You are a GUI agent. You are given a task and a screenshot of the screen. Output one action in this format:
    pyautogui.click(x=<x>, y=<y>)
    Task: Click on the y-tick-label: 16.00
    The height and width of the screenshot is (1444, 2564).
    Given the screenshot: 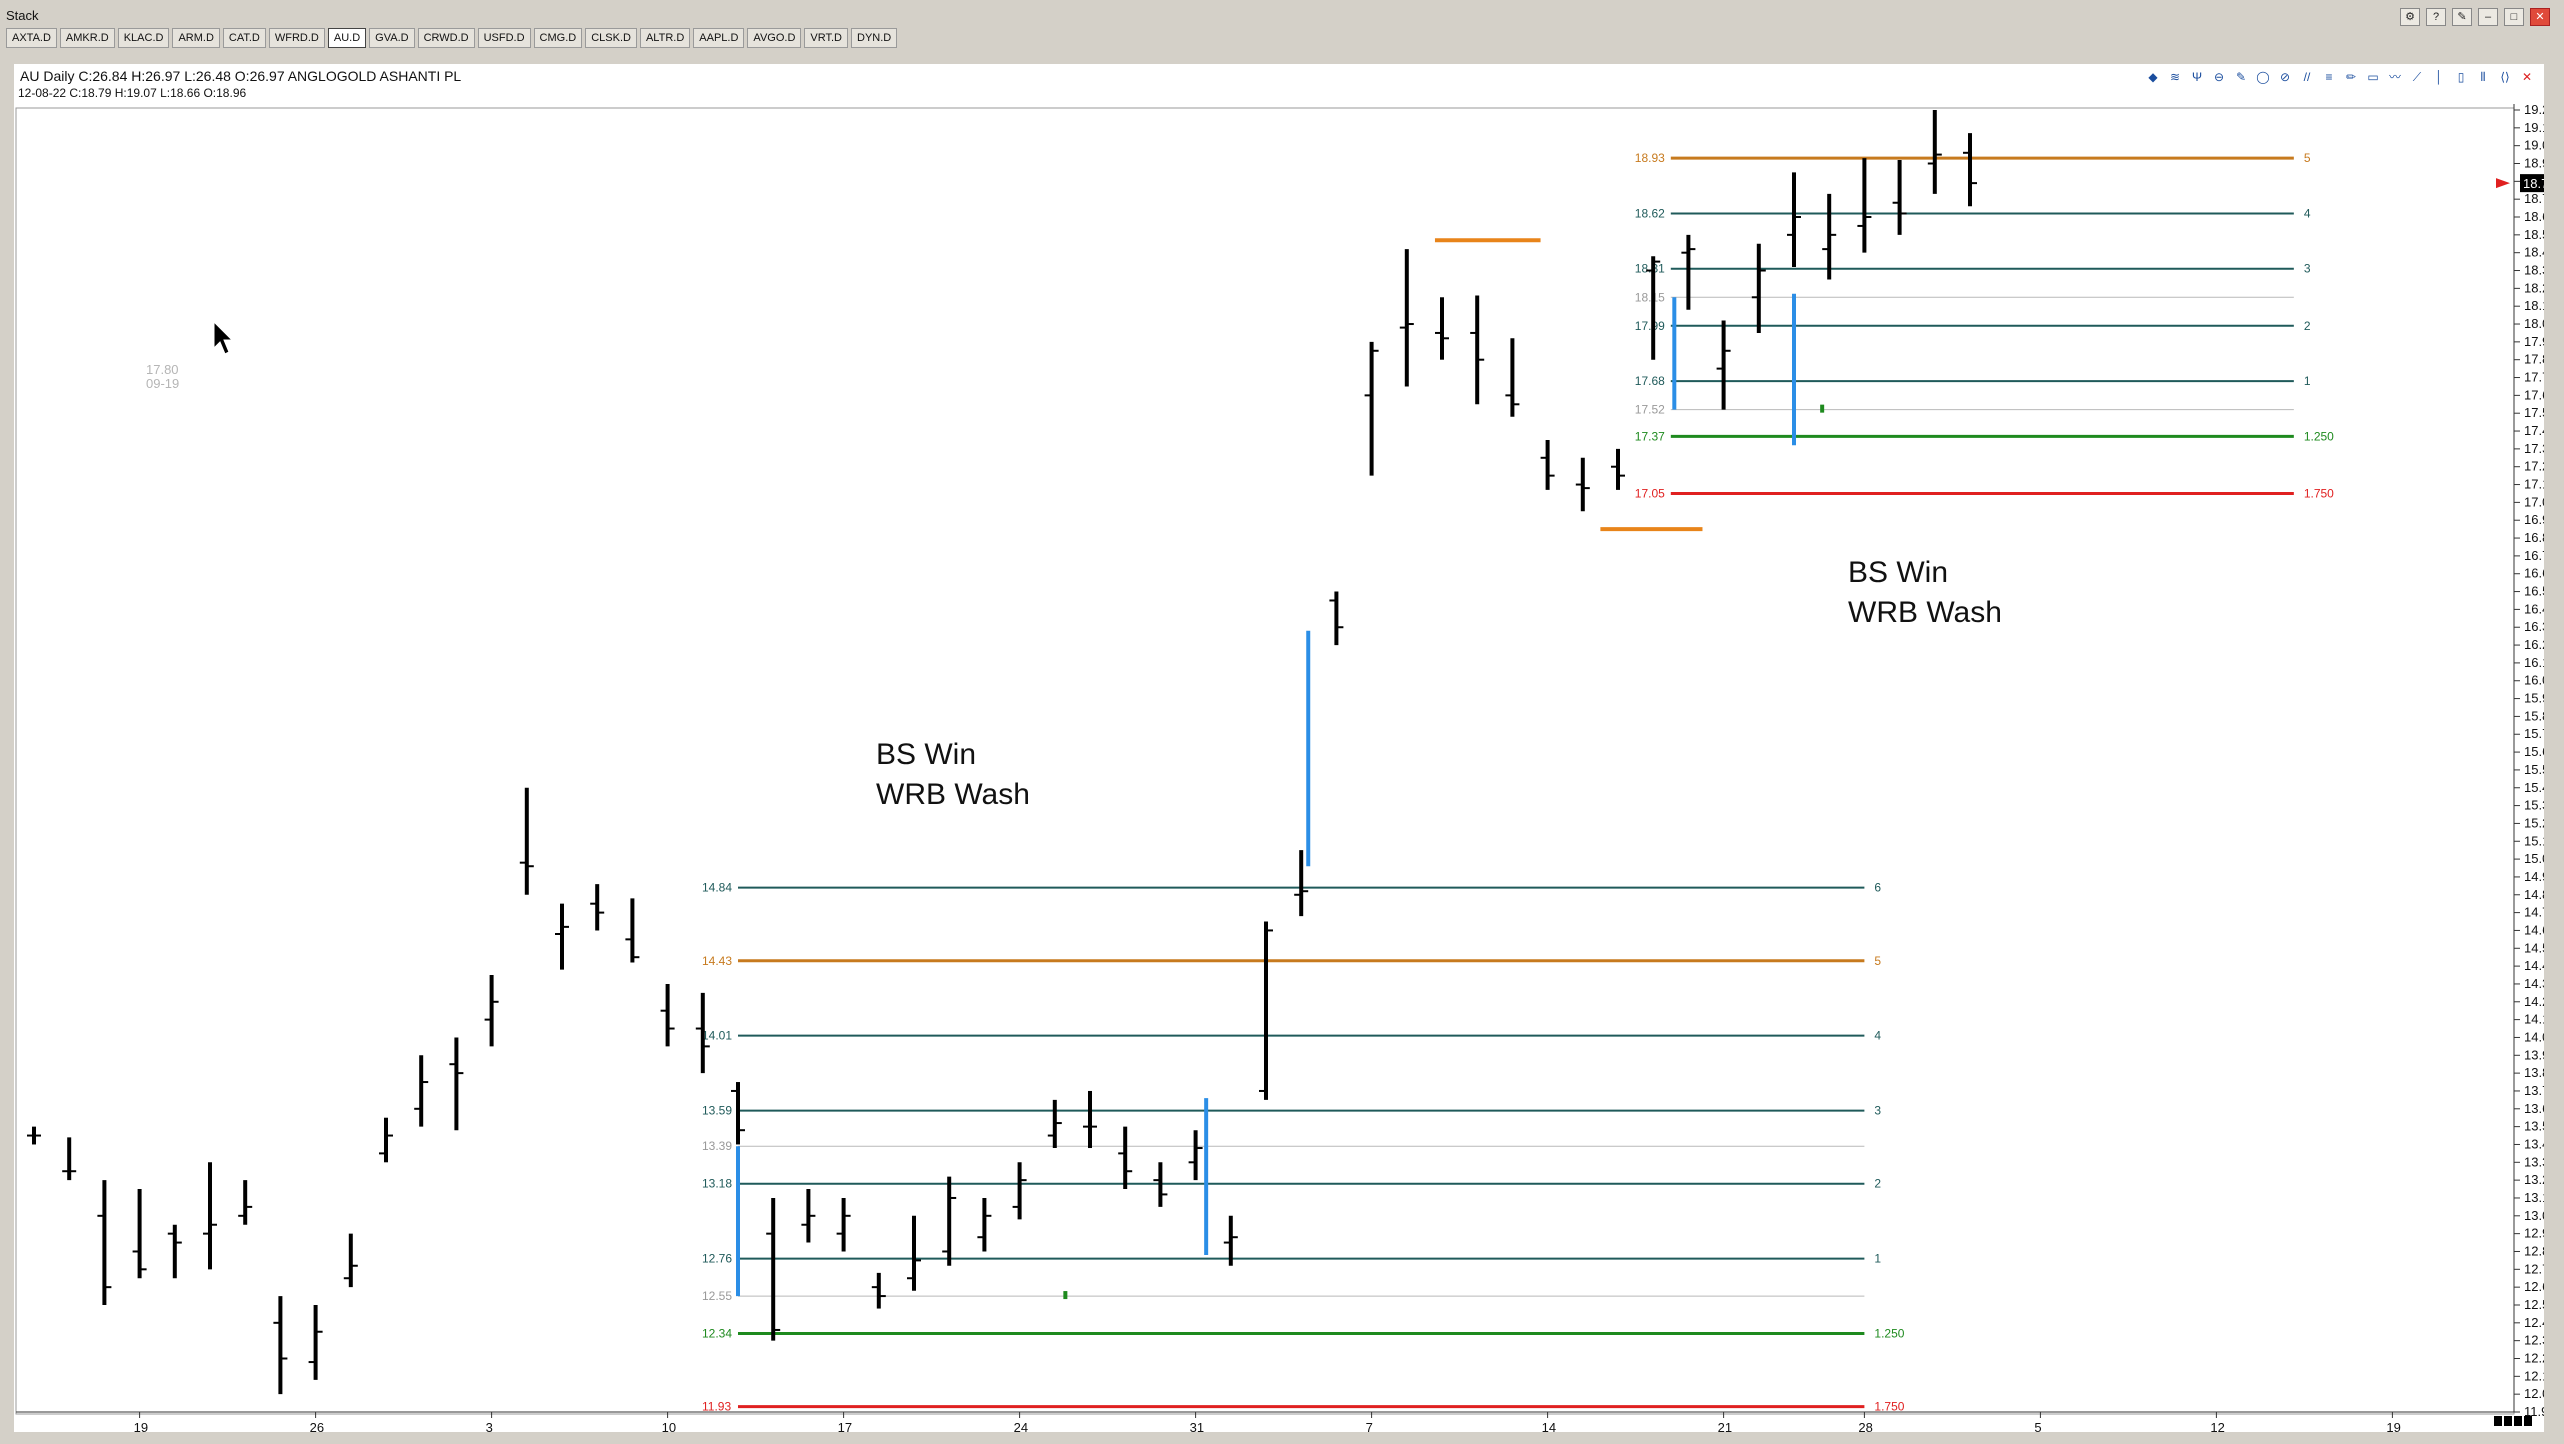 What is the action you would take?
    pyautogui.click(x=2534, y=680)
    